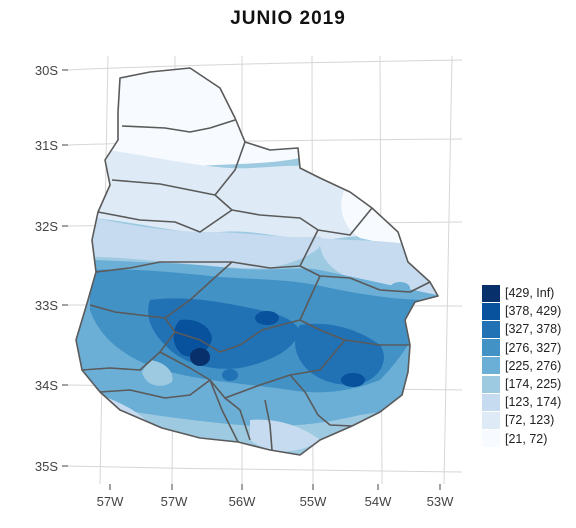 Image resolution: width=576 pixels, height=528 pixels. I want to click on legend-item: [429, Inf), so click(521, 293).